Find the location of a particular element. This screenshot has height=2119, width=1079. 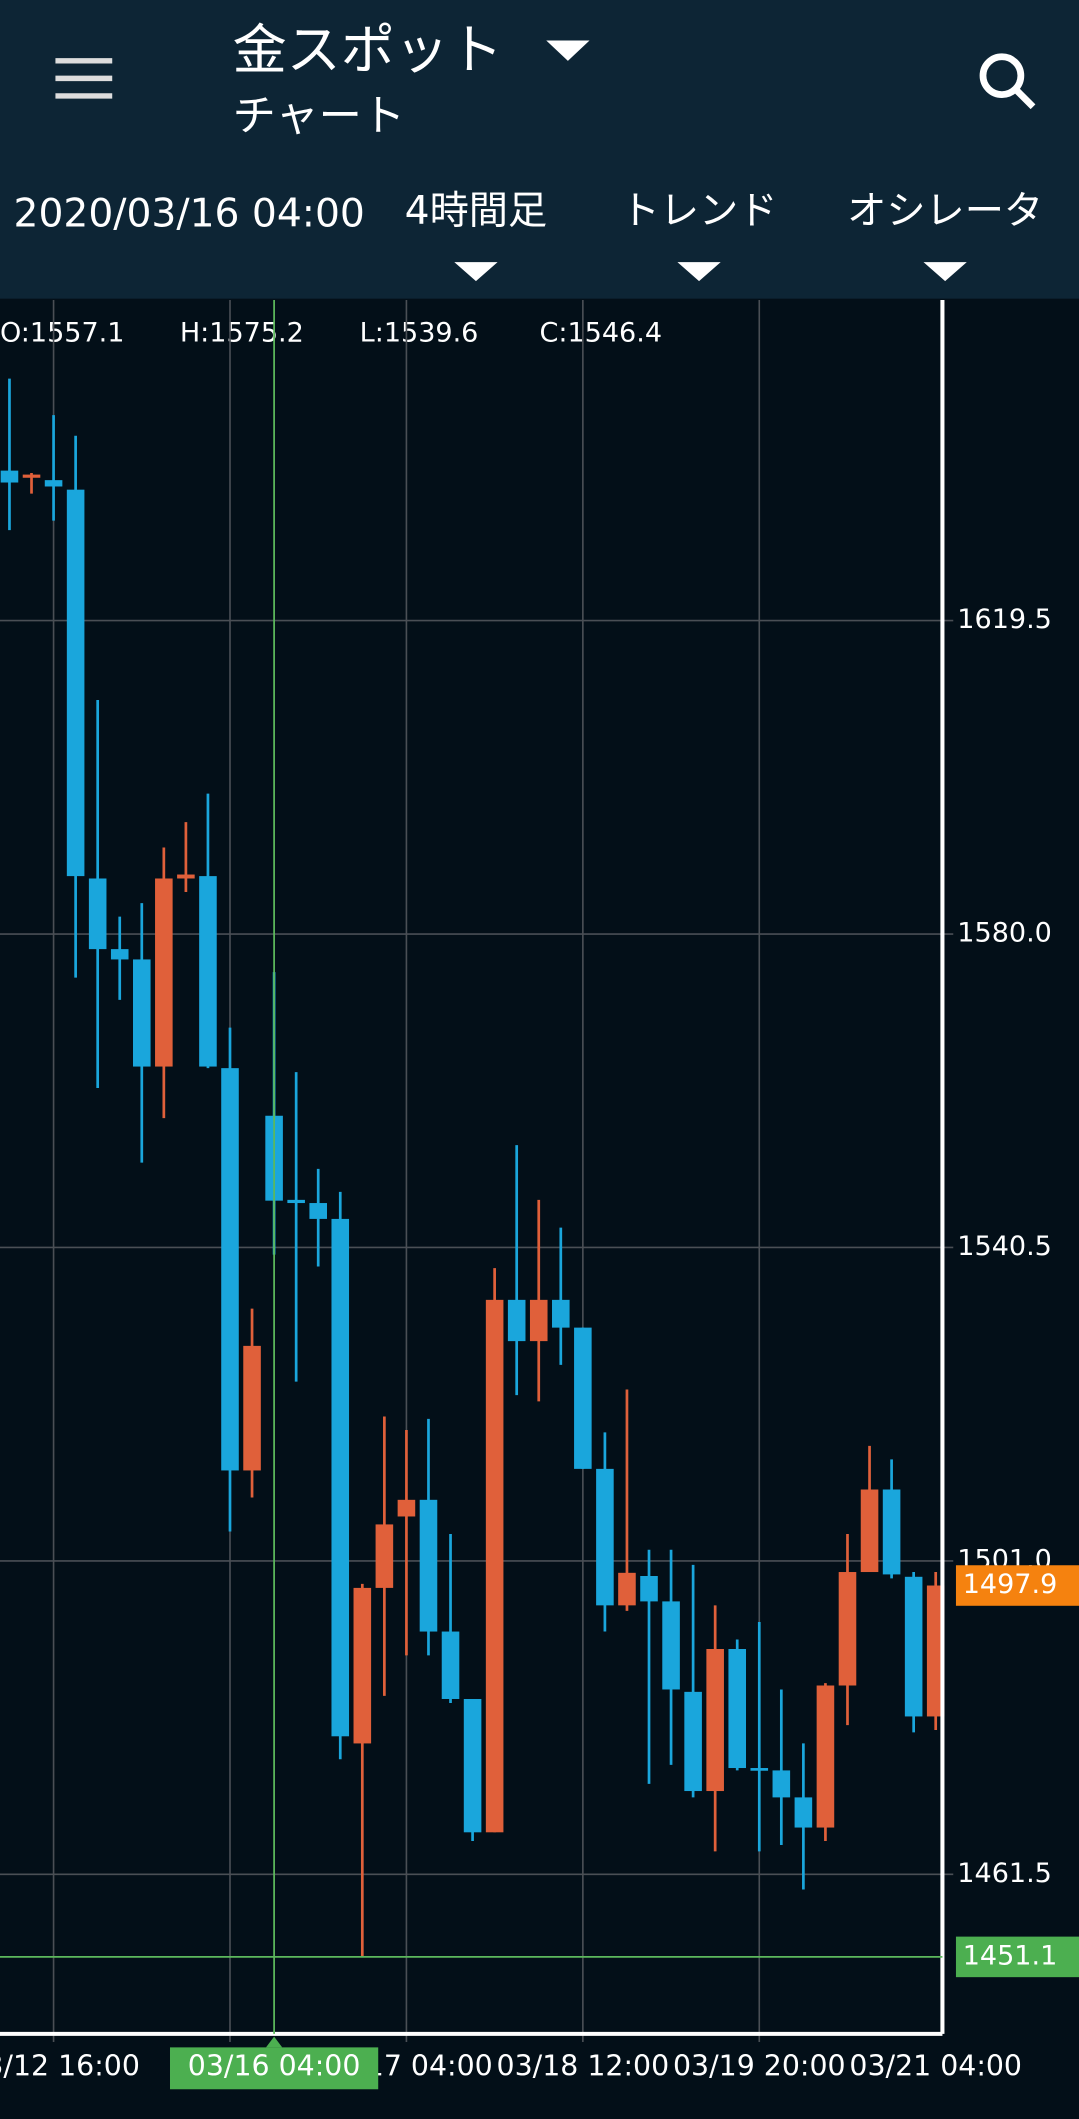

y-tick-label: 1580.0 is located at coordinates (1004, 933).